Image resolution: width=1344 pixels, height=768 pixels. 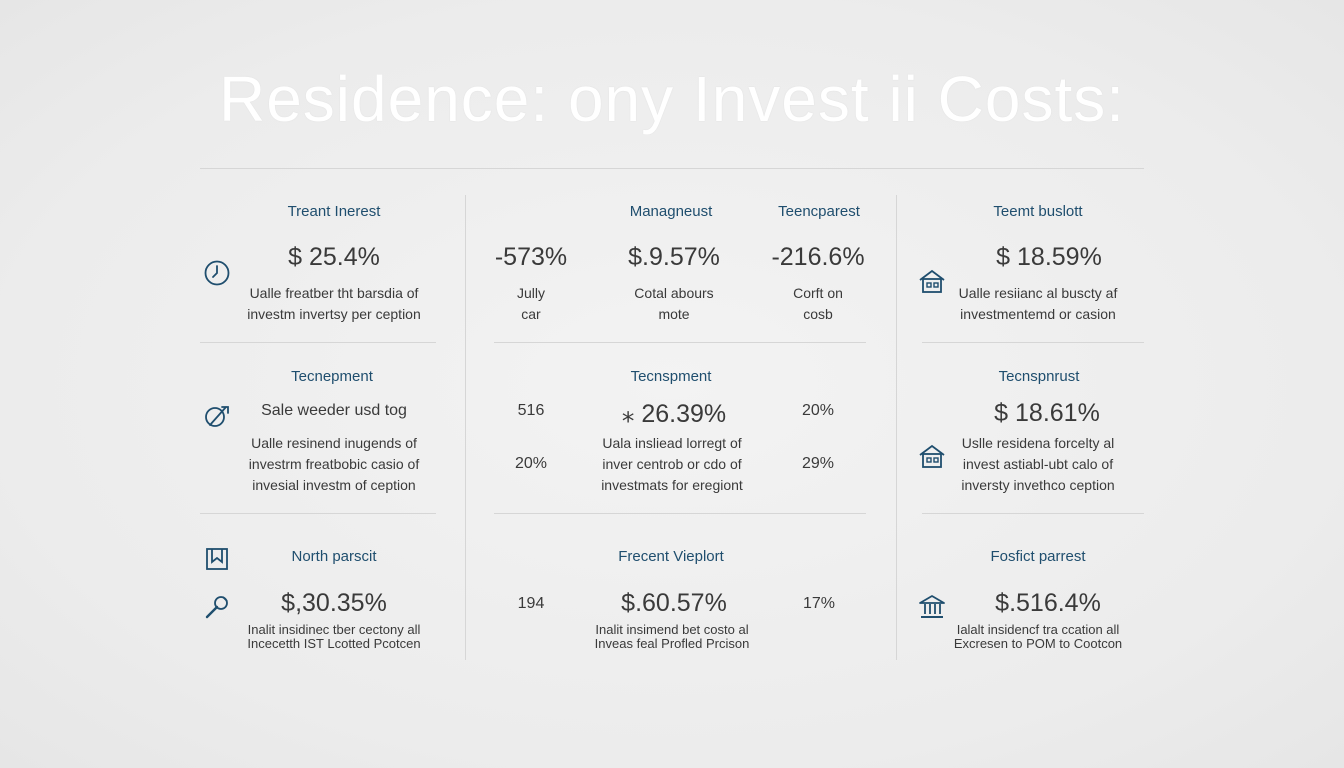 I want to click on middle-r2-center-desc-line3: investmats for eregiont, so click(x=672, y=485).